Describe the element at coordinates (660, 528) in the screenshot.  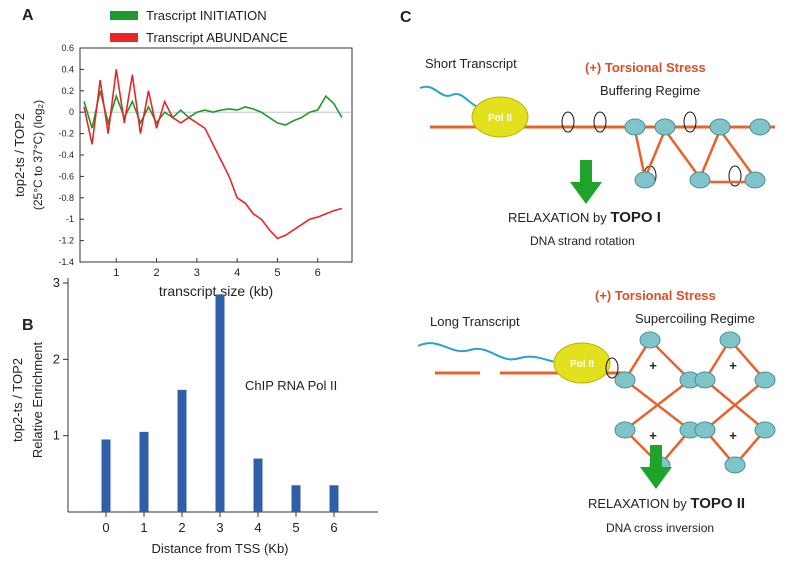
I see `label: DNA cross inversion` at that location.